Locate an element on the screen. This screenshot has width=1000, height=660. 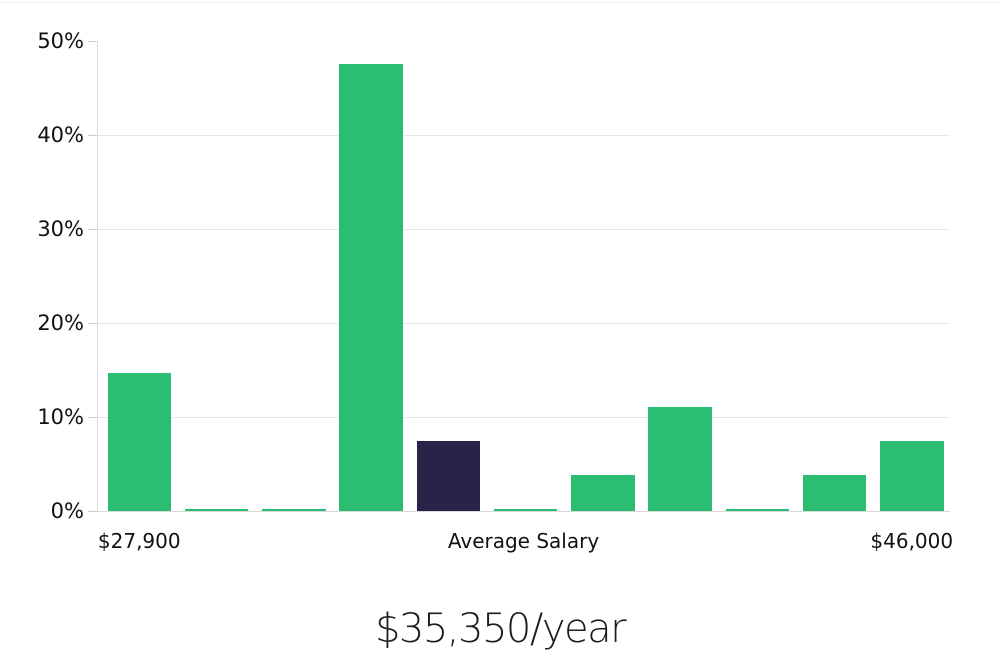
average-salary-title: $35,350/year is located at coordinates (500, 629).